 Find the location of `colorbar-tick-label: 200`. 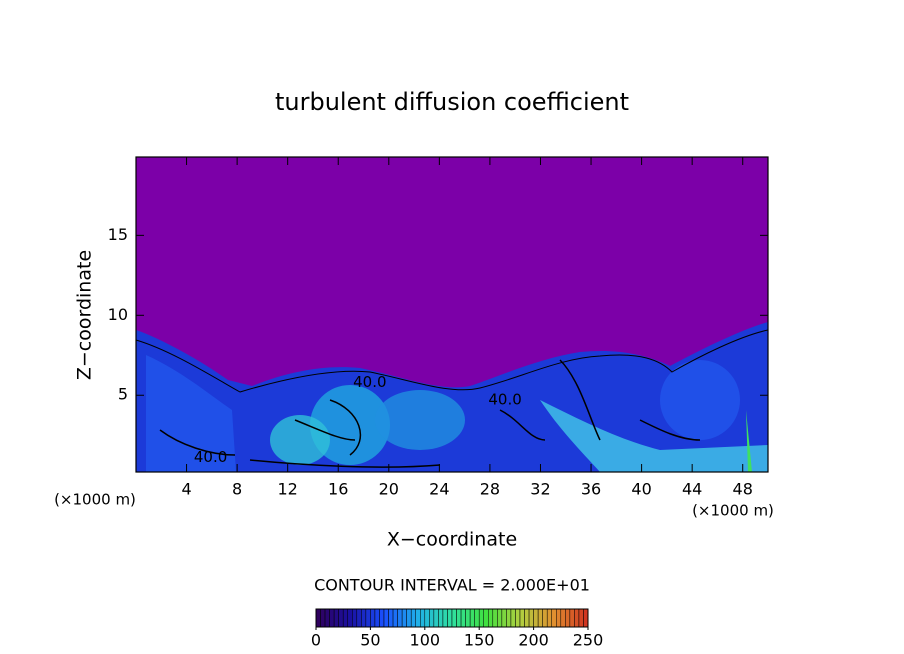

colorbar-tick-label: 200 is located at coordinates (533, 640).